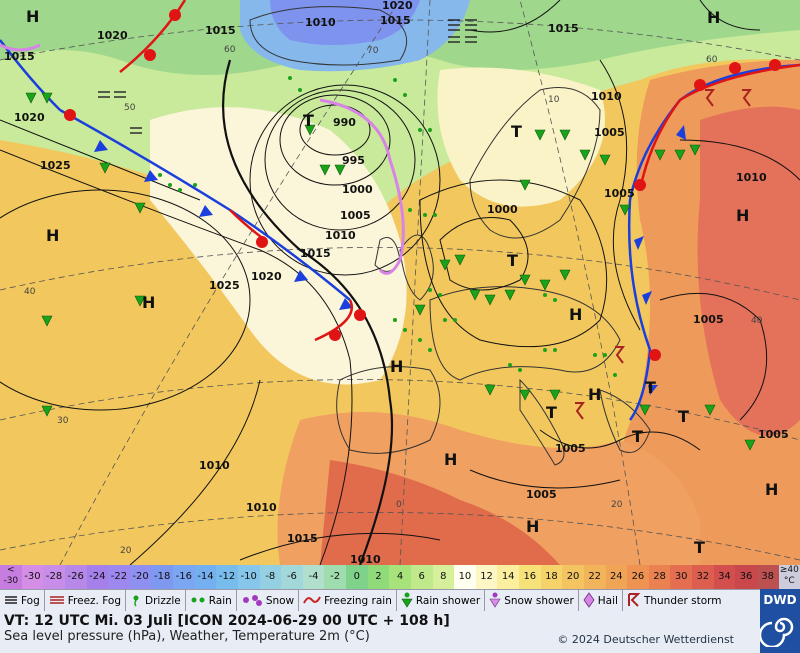 This screenshot has width=800, height=653. Describe the element at coordinates (223, 225) in the screenshot. I see `cold-front-teeth` at that location.